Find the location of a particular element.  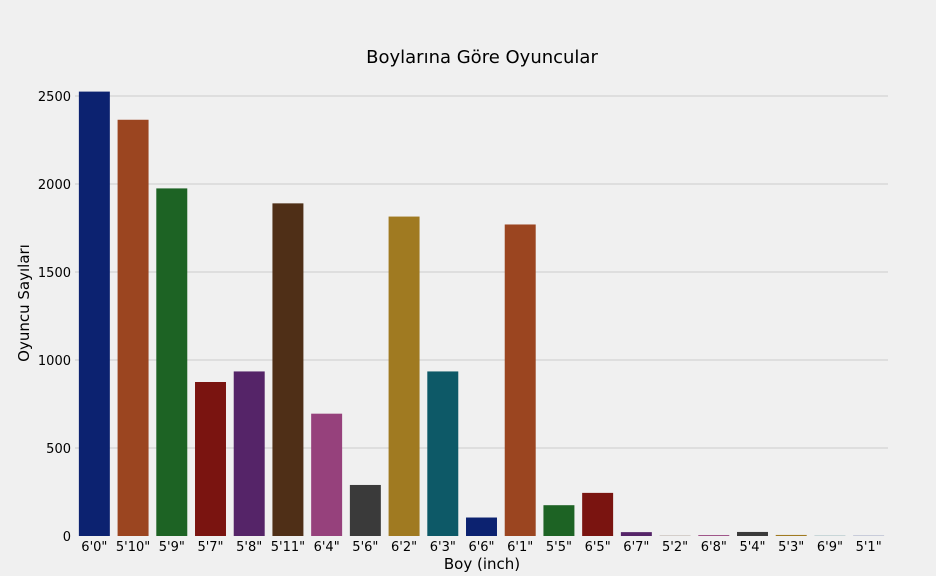

x-tick-label: 6'9" is located at coordinates (830, 547).